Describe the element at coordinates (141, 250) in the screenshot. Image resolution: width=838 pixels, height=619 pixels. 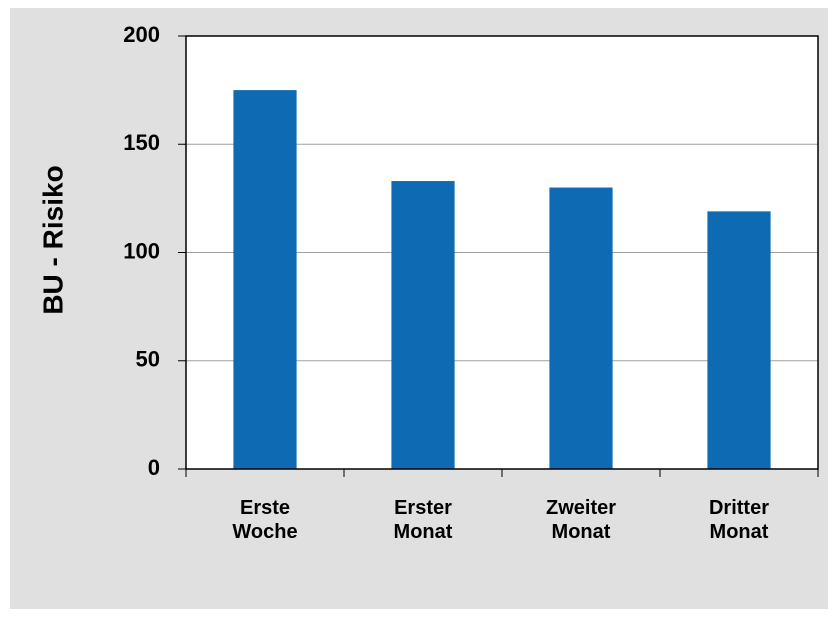
I see `y-tick-label: 100` at that location.